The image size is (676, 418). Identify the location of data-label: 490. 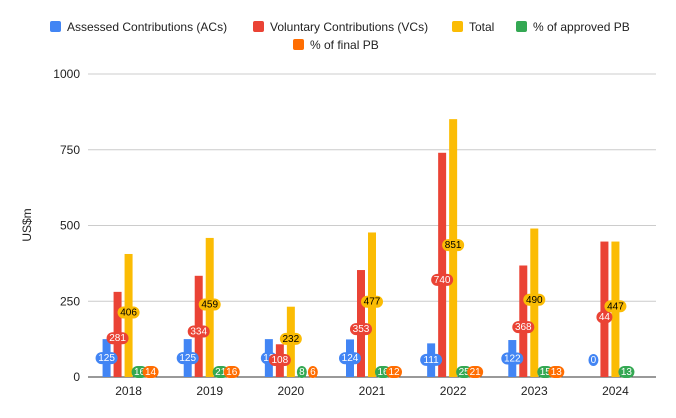
(534, 300).